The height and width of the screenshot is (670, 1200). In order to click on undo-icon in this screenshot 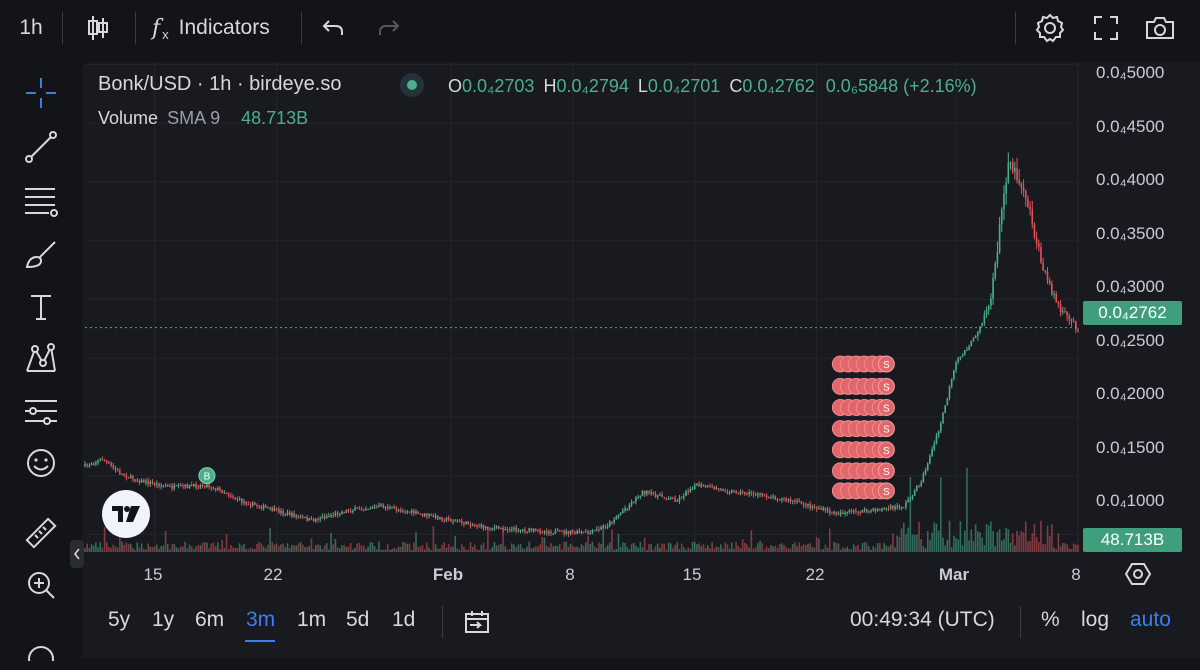, I will do `click(333, 28)`.